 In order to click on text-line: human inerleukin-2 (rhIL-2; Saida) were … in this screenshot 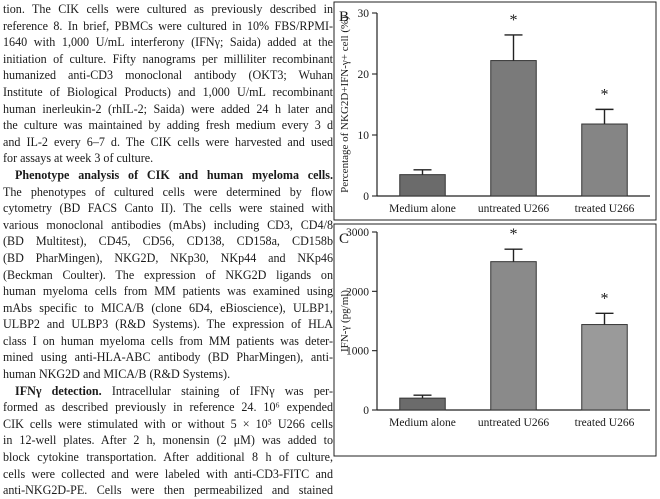, I will do `click(168, 109)`.